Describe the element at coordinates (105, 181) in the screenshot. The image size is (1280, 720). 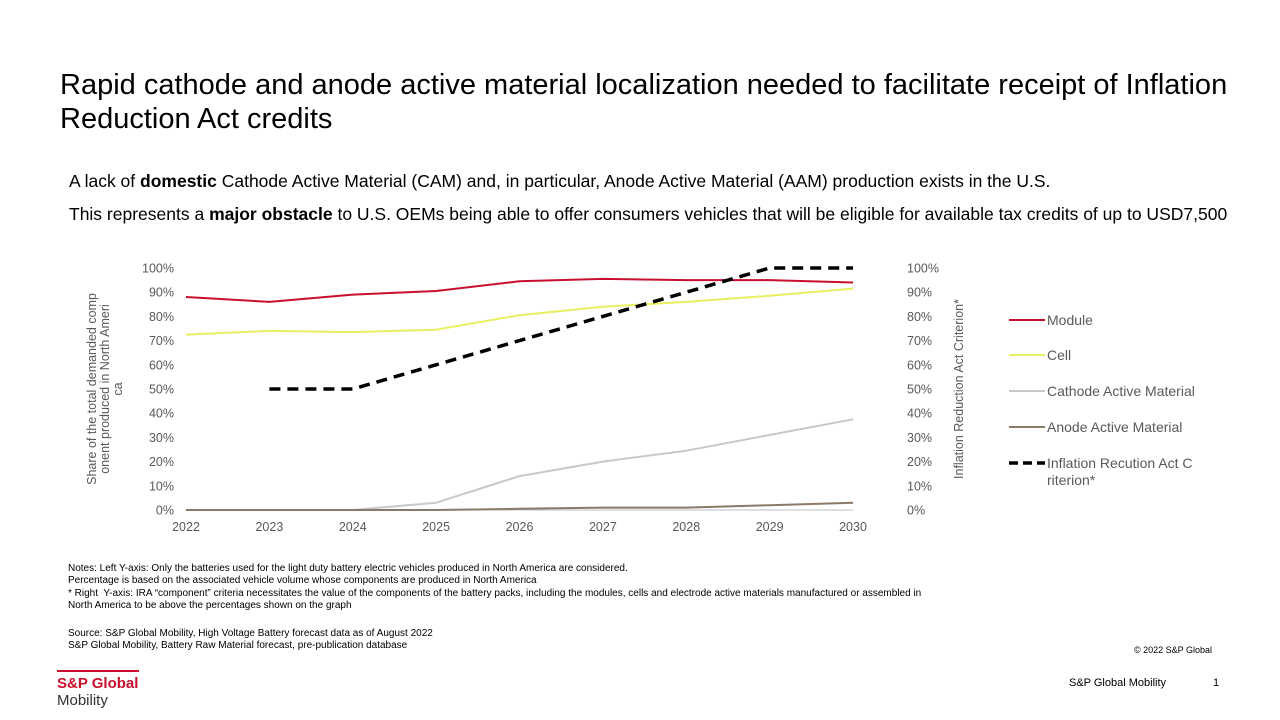
I see `subtitle-1-pre: A lack of` at that location.